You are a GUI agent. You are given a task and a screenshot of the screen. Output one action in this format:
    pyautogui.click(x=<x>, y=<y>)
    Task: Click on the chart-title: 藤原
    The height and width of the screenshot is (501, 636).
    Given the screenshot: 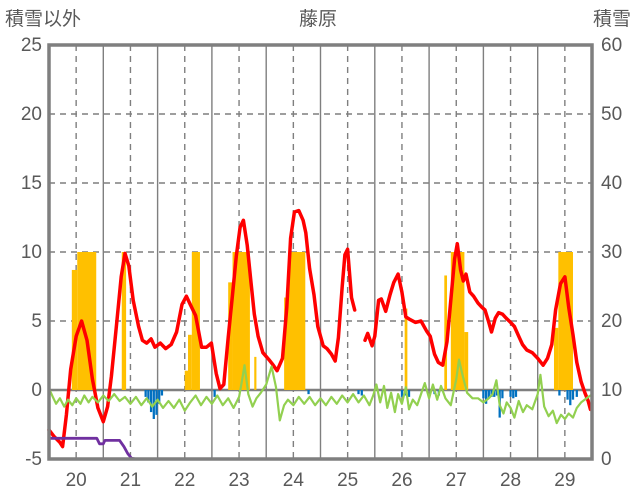 What is the action you would take?
    pyautogui.click(x=317, y=19)
    